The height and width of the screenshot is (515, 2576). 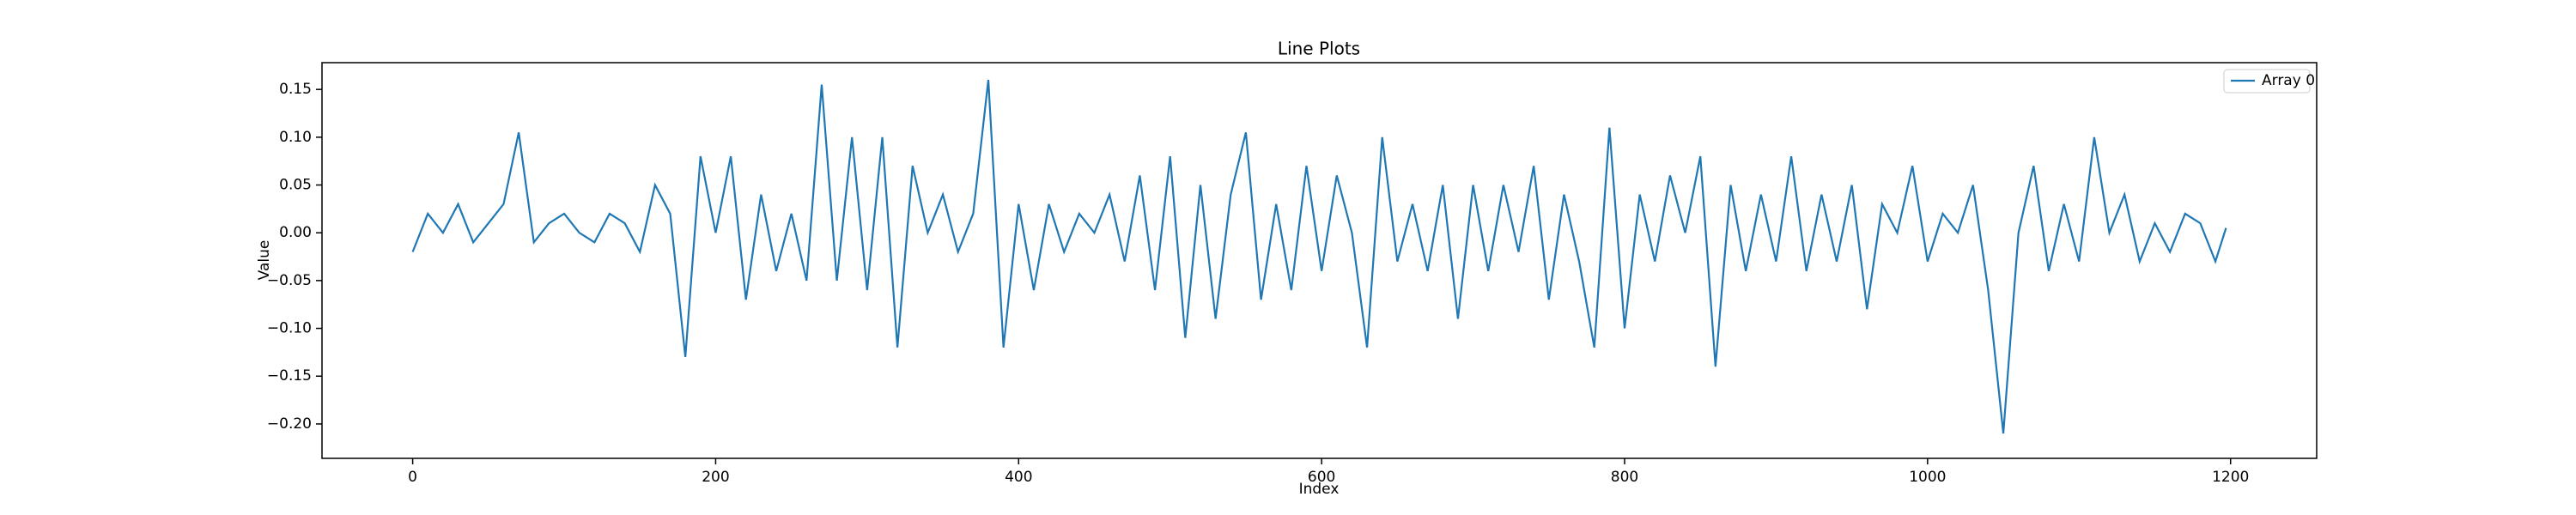 I want to click on y-tick-label: 0.00, so click(x=295, y=232).